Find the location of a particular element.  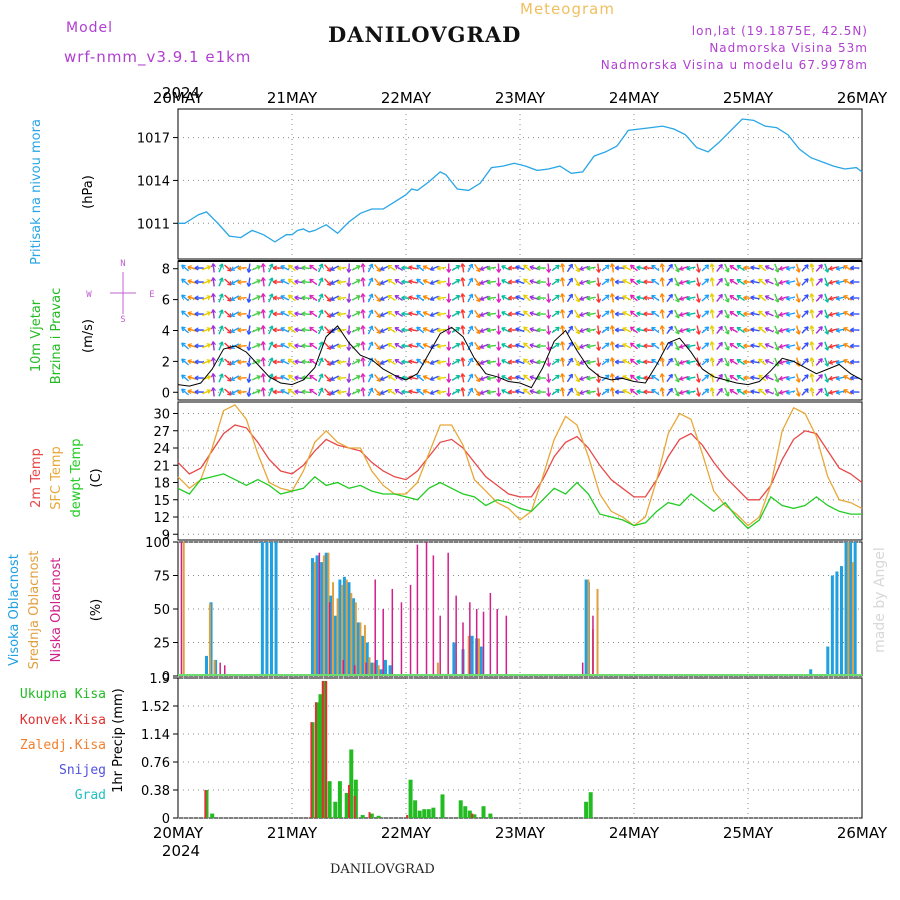

xtick-label-top: 20MAY is located at coordinates (178, 98).